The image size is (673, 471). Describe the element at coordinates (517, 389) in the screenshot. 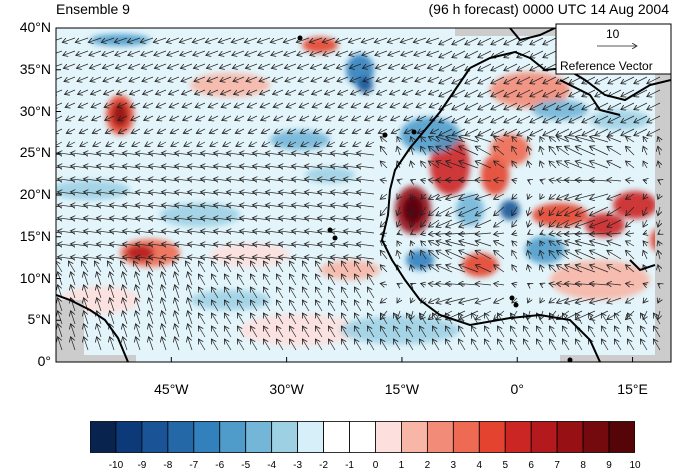

I see `longitude-label: 0°` at that location.